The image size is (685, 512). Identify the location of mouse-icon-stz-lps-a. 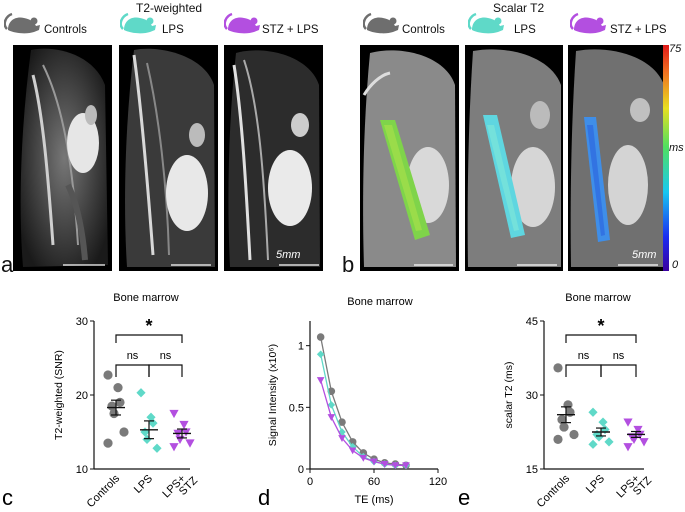
(242, 23).